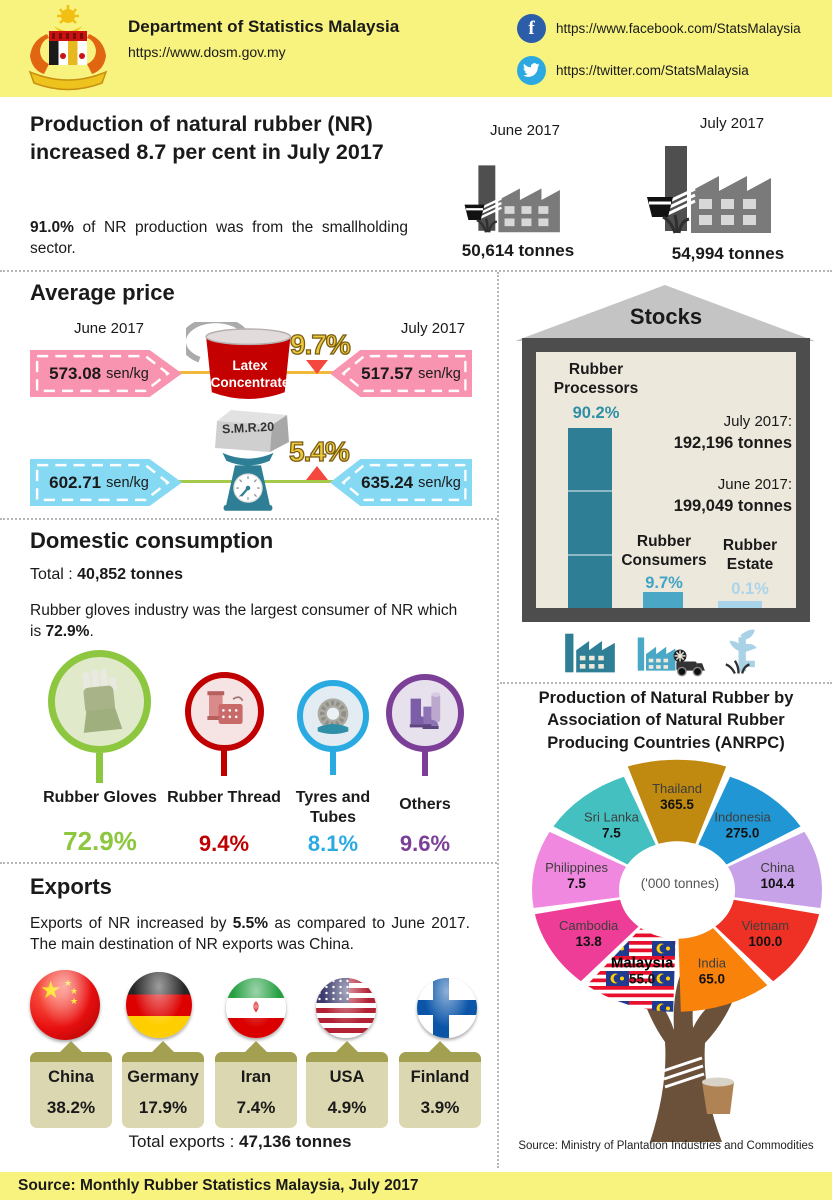 This screenshot has width=832, height=1200. What do you see at coordinates (71, 1107) in the screenshot?
I see `export-country-share: 38.2%` at bounding box center [71, 1107].